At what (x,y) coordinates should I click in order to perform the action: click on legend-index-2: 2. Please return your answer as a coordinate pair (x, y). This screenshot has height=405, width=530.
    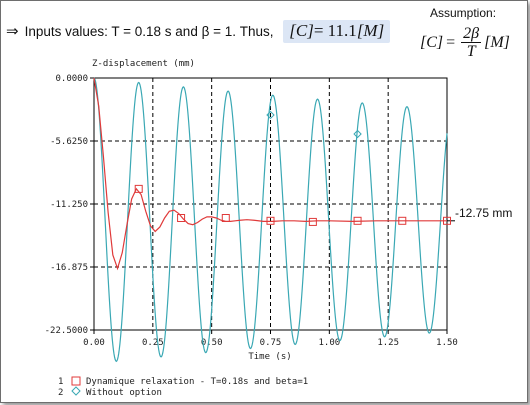
    Looking at the image, I should click on (60, 393).